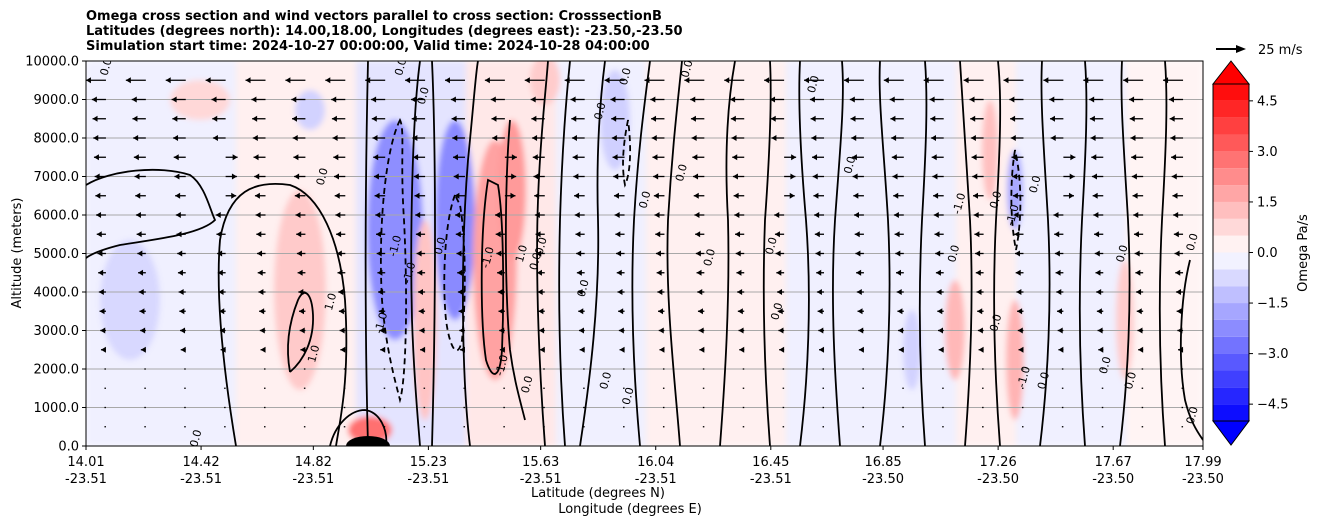 The height and width of the screenshot is (526, 1320). I want to click on fill-positive, so click(990, 150).